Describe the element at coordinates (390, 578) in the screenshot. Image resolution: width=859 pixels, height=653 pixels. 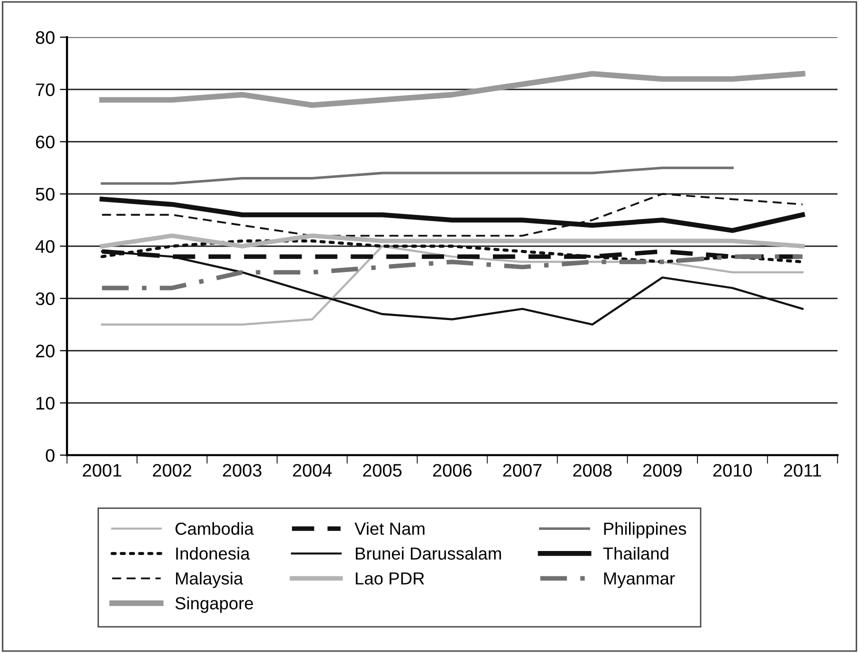
I see `legend-label: Lao PDR` at that location.